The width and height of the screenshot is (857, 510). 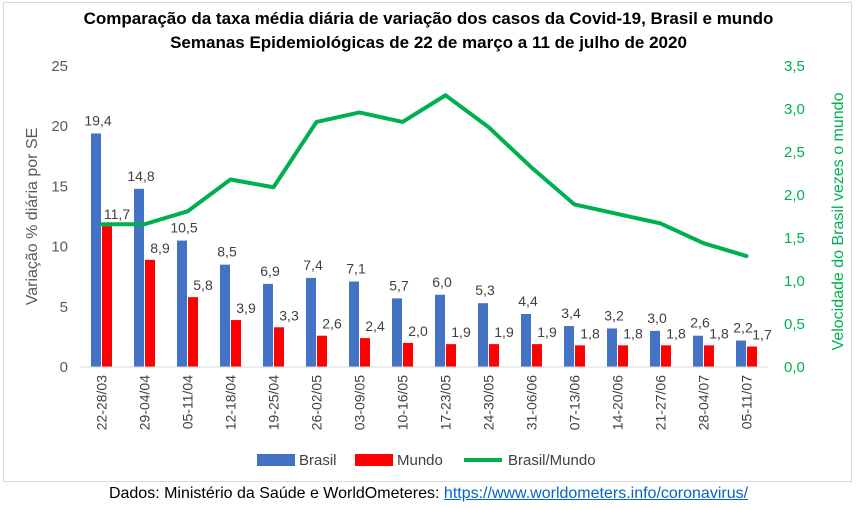 I want to click on x-tick-label: 19-25/04, so click(x=274, y=402).